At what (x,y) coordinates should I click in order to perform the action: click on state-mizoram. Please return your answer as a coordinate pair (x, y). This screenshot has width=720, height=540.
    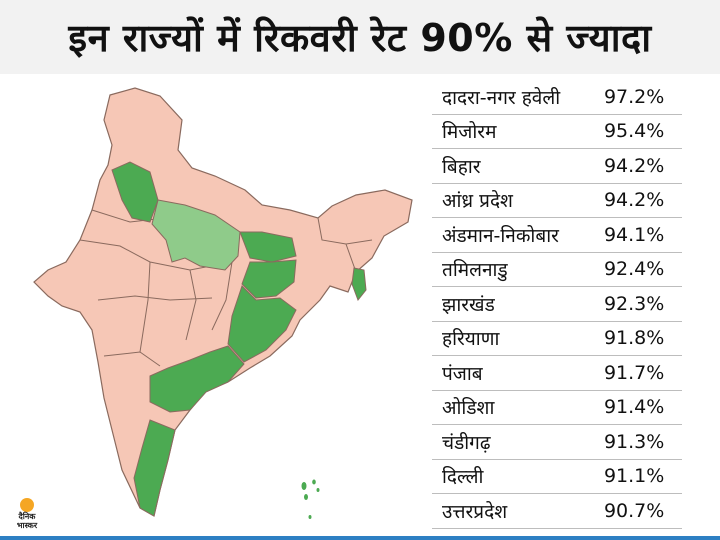
    Looking at the image, I should click on (359, 284).